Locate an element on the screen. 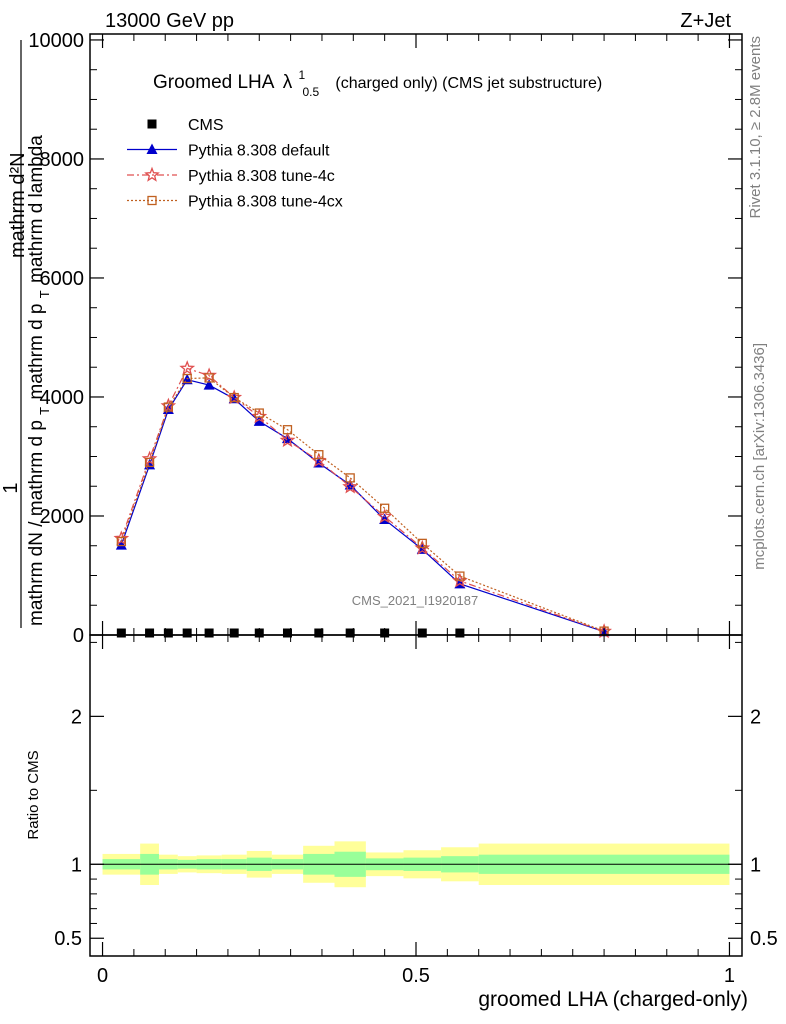  title-sub: 0.5 is located at coordinates (310, 92).